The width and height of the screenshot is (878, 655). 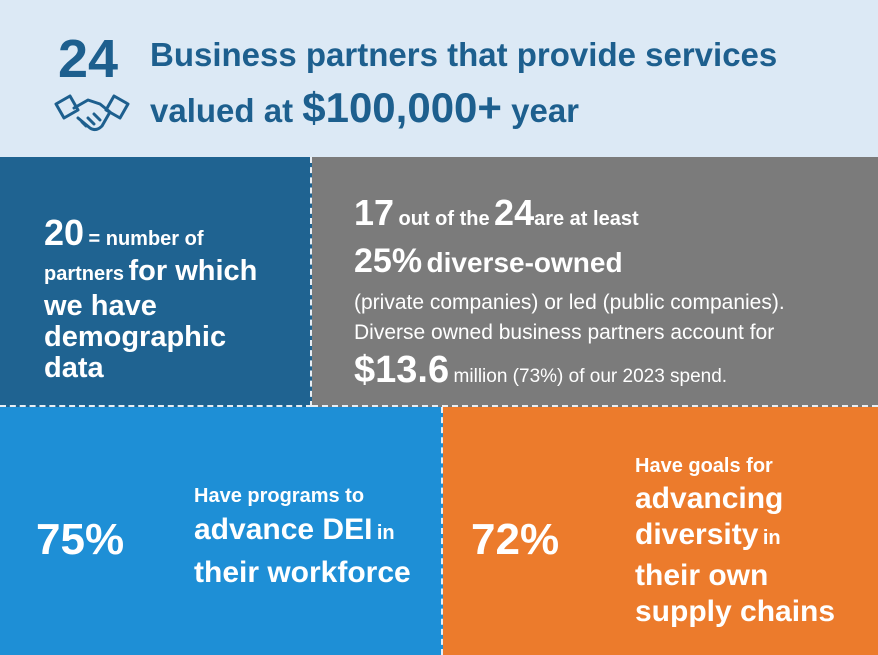 I want to click on line: Have goals for, so click(x=704, y=466).